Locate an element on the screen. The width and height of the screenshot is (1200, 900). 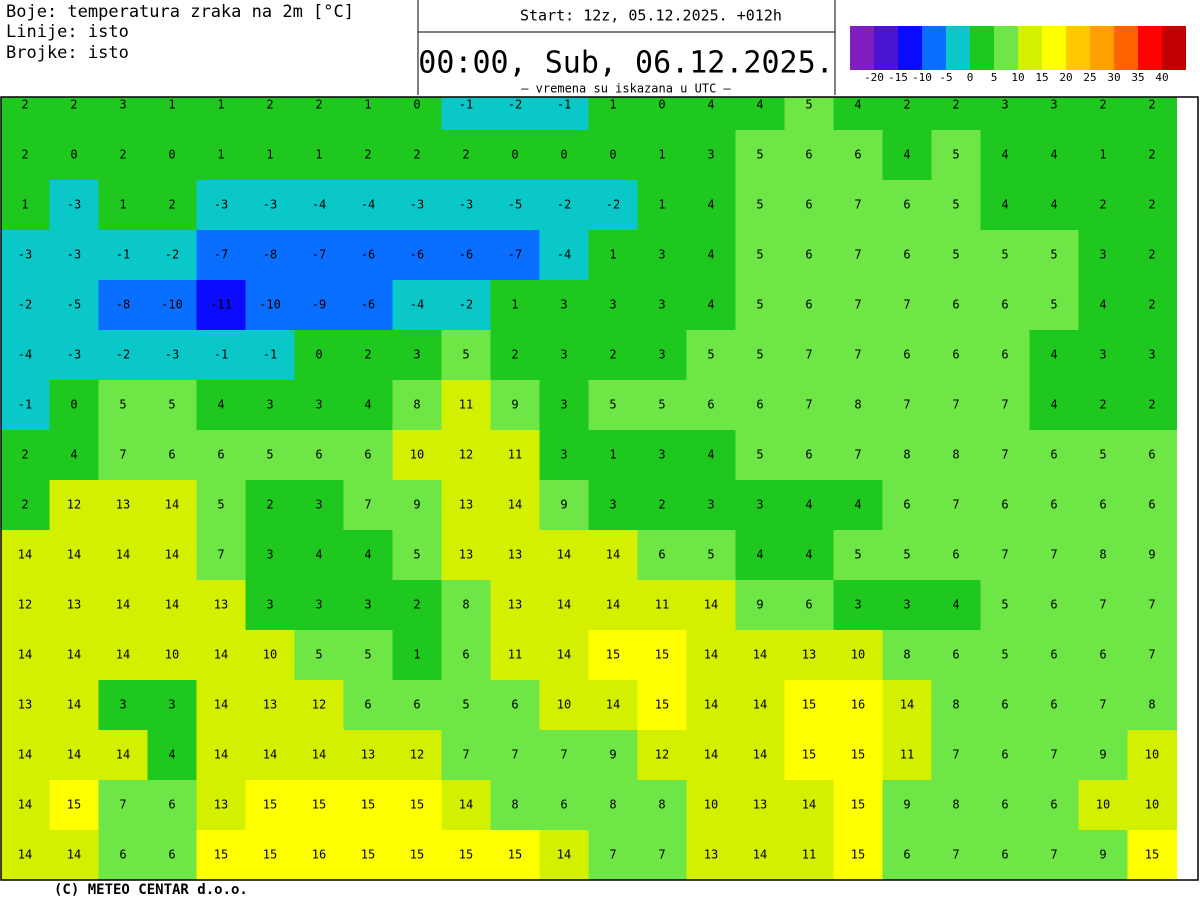
colorbar-label: 35 is located at coordinates (1137, 77).